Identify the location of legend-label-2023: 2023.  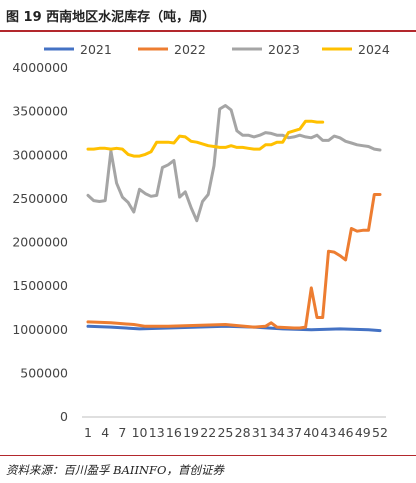
(284, 49).